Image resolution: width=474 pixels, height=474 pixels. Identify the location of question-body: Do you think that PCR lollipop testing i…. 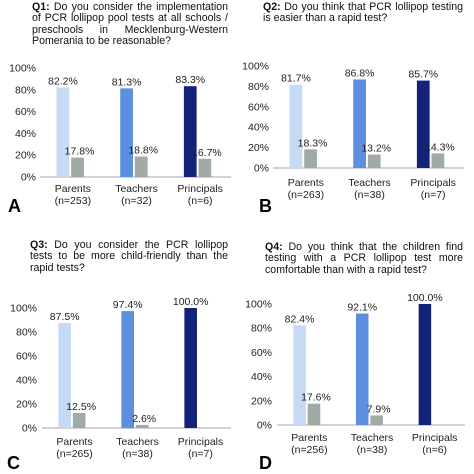
(363, 13).